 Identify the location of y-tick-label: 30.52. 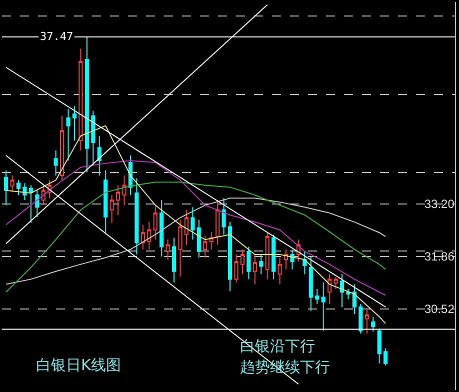
(439, 309).